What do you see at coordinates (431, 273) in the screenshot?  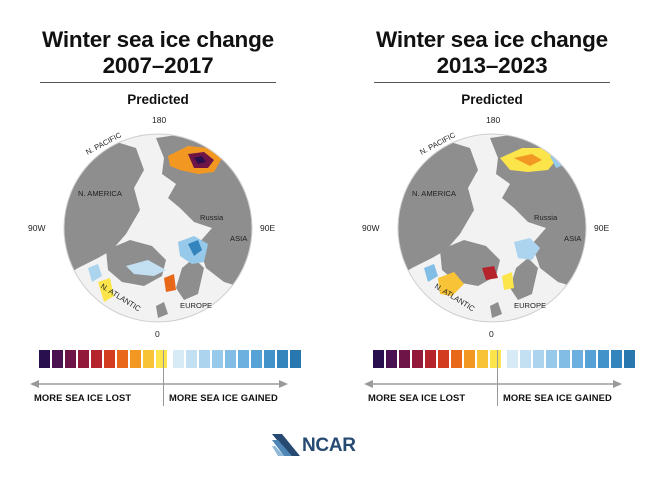 I see `labrador-gain-region` at bounding box center [431, 273].